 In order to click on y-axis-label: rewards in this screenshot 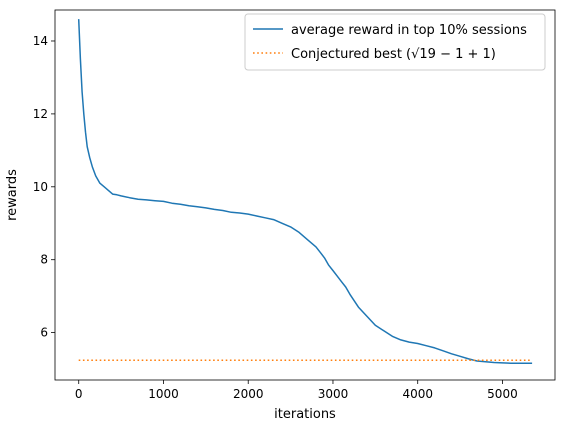, I will do `click(12, 195)`.